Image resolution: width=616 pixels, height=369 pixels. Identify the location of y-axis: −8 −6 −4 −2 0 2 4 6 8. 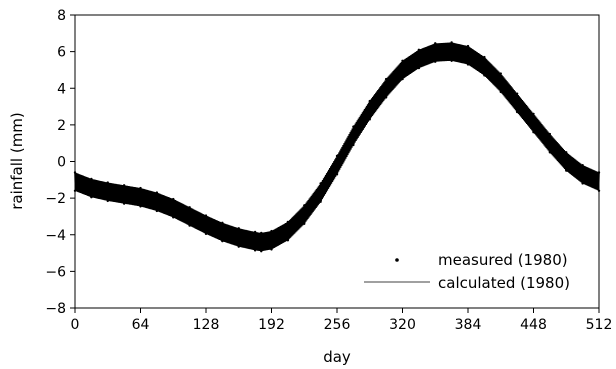
(60, 162).